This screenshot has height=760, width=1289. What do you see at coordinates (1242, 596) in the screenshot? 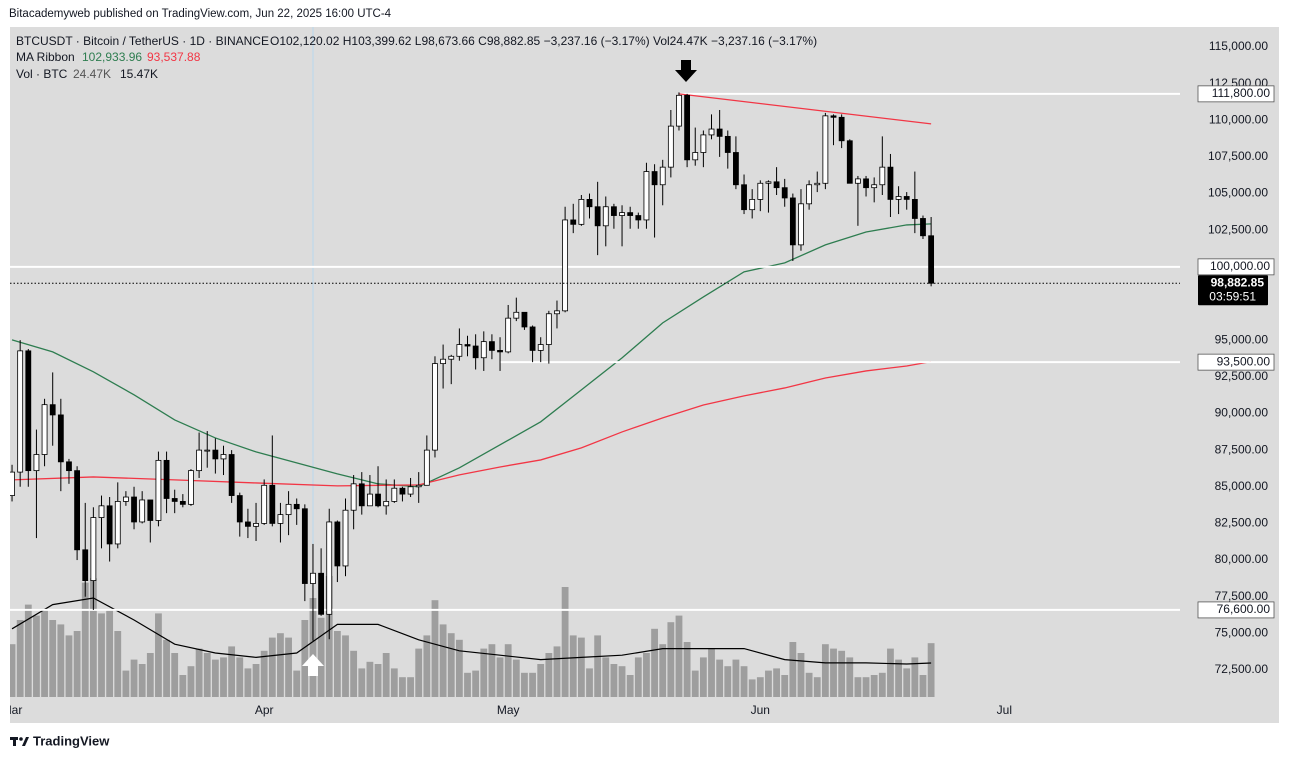
I see `y-tick-label: 77,500.00` at bounding box center [1242, 596].